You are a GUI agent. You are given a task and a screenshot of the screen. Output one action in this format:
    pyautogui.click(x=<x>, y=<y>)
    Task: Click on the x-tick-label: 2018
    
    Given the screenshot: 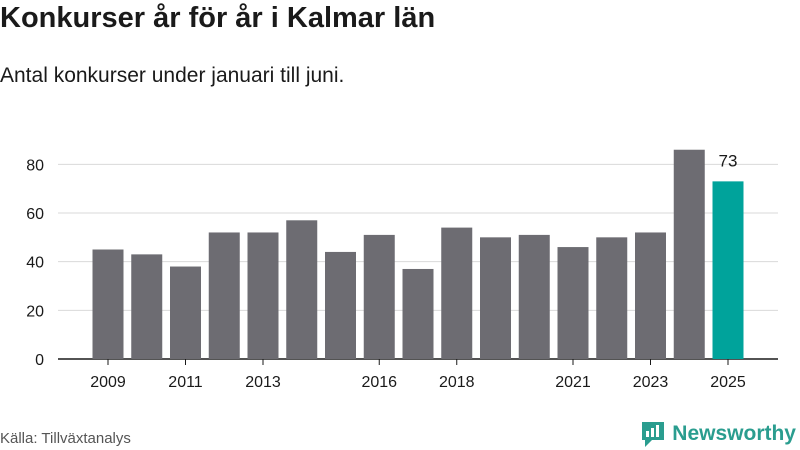 What is the action you would take?
    pyautogui.click(x=457, y=382)
    